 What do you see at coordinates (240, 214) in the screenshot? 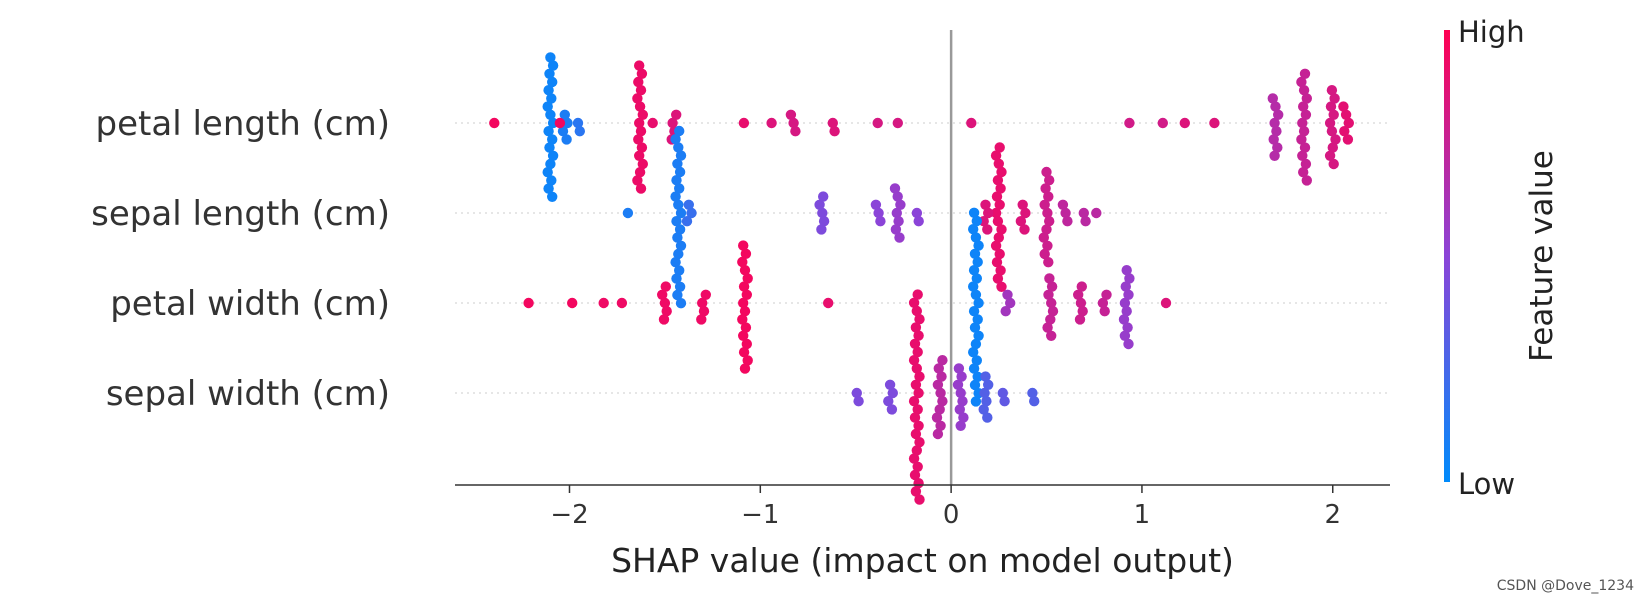
I see `feature-label: sepal length (cm)` at bounding box center [240, 214].